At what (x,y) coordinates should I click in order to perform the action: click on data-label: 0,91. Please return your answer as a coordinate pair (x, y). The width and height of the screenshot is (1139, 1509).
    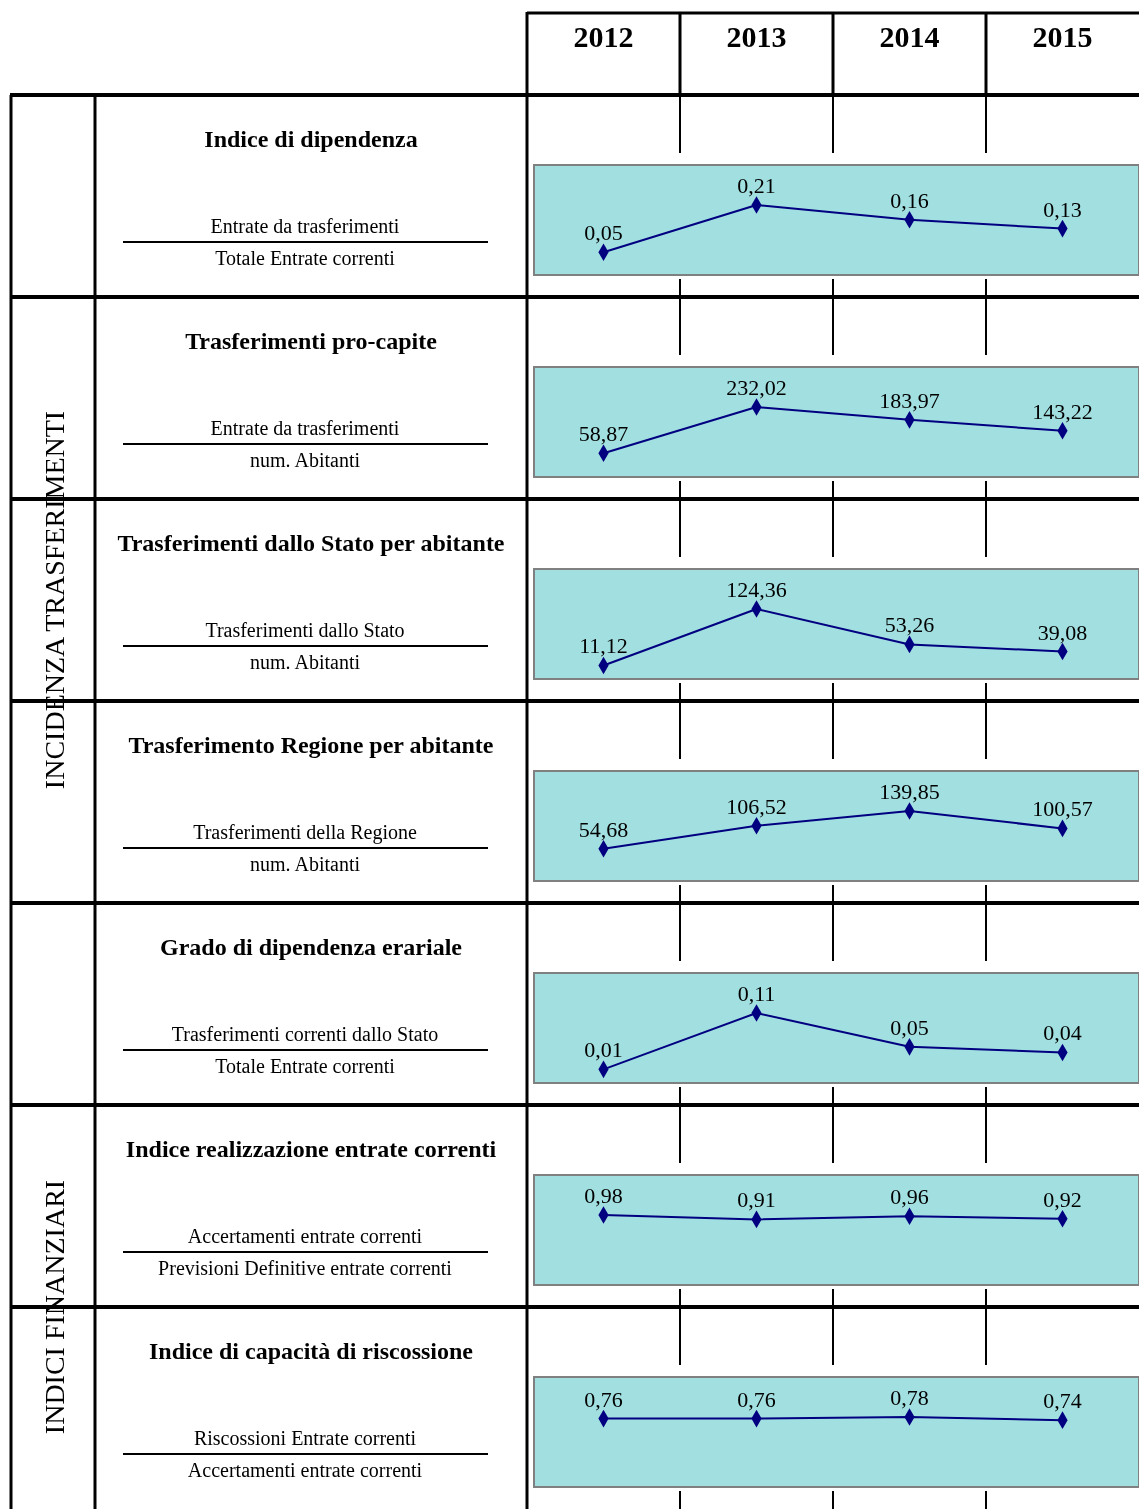
    Looking at the image, I should click on (756, 1200).